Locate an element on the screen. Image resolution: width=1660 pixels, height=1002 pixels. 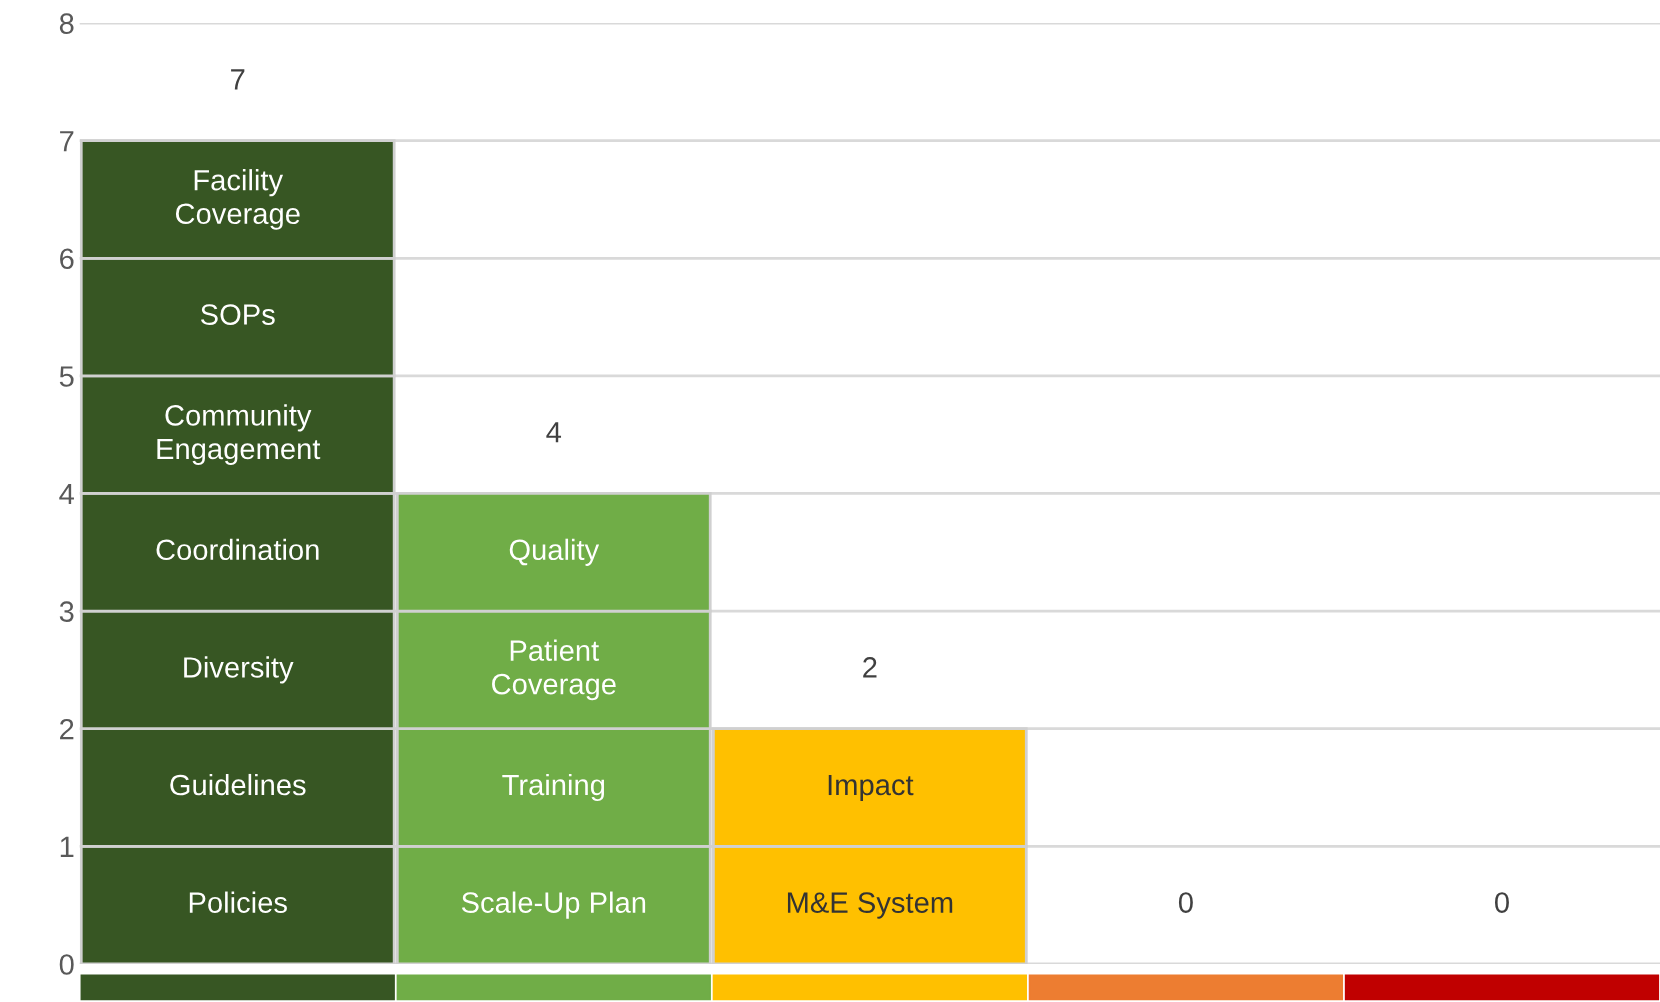
data-label: Facility Coverage is located at coordinates (237, 199).